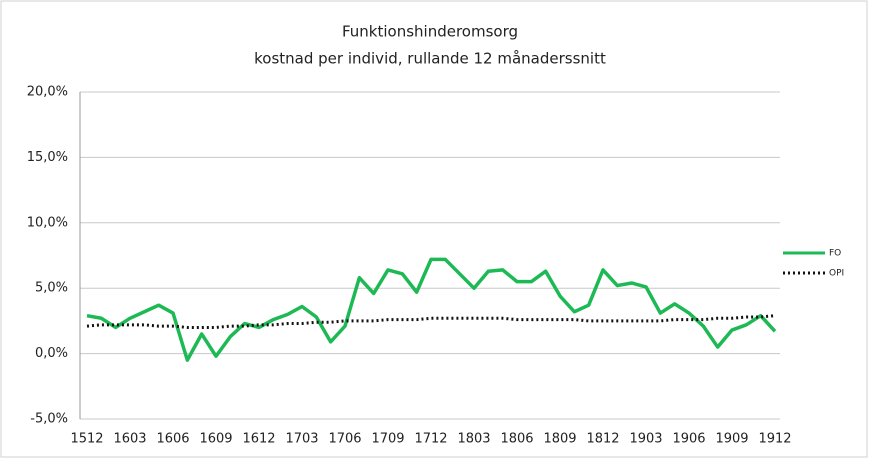 This screenshot has width=870, height=460. Describe the element at coordinates (473, 439) in the screenshot. I see `x-tick-label: 1803` at that location.